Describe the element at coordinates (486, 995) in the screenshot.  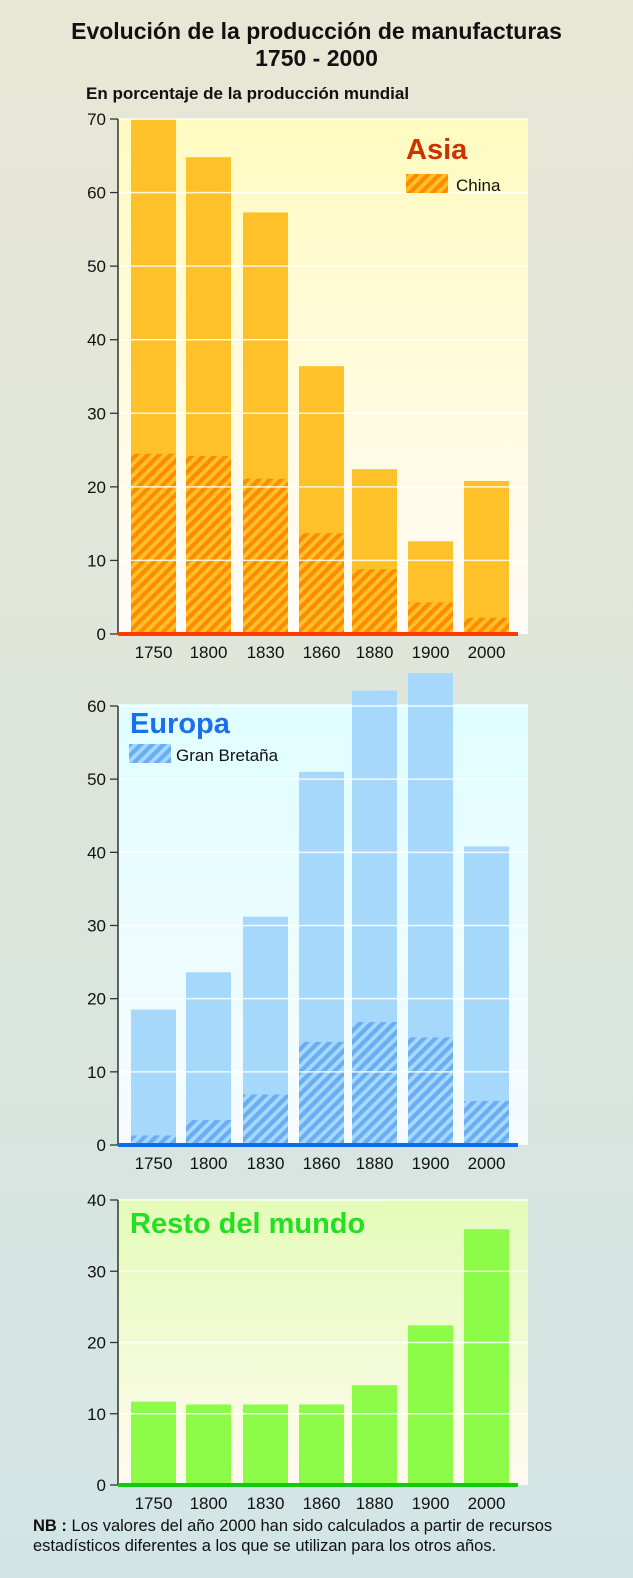
I see `bar-europa-2000` at that location.